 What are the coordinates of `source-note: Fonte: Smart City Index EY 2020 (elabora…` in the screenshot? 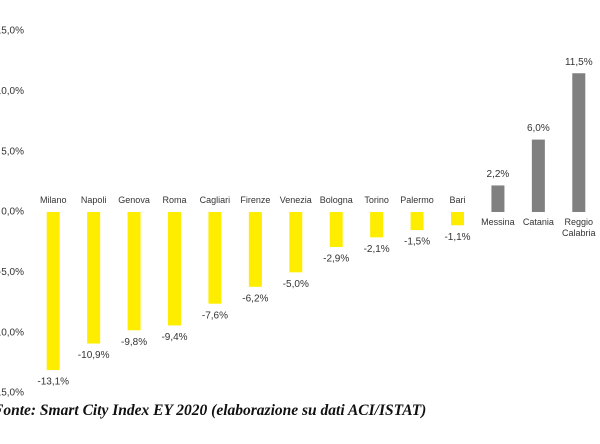 It's located at (213, 410).